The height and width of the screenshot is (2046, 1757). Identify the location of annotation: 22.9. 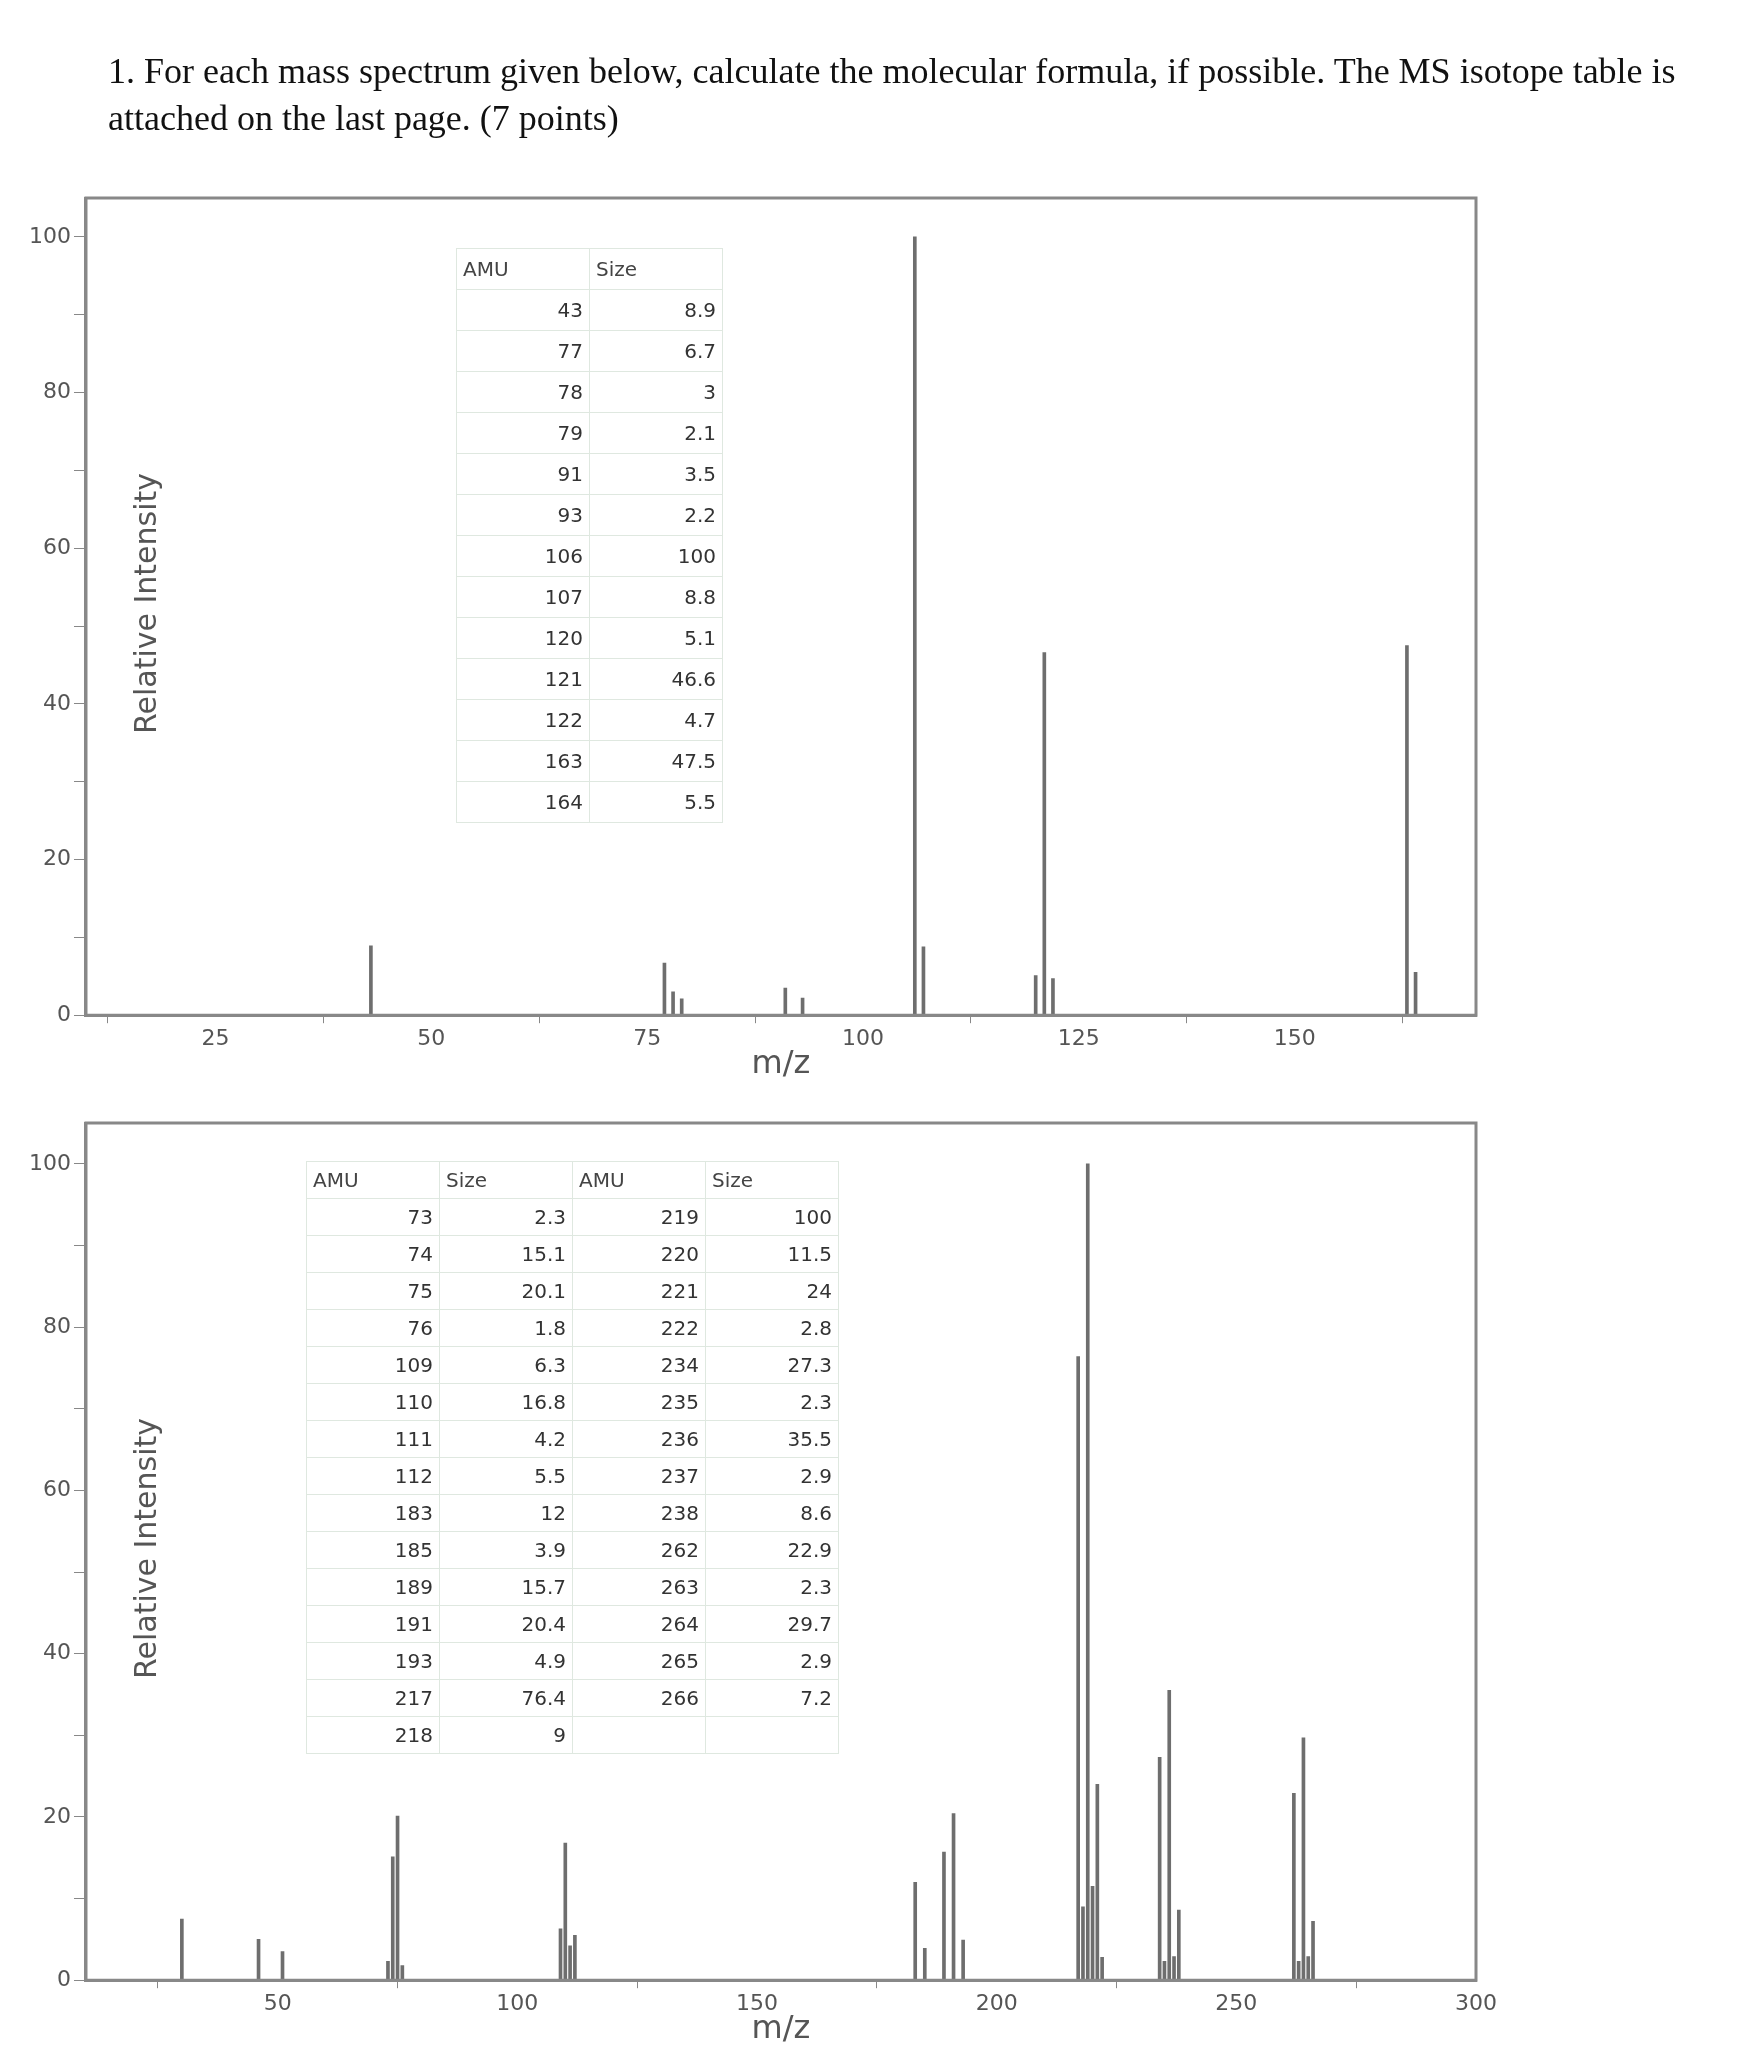
(772, 1550).